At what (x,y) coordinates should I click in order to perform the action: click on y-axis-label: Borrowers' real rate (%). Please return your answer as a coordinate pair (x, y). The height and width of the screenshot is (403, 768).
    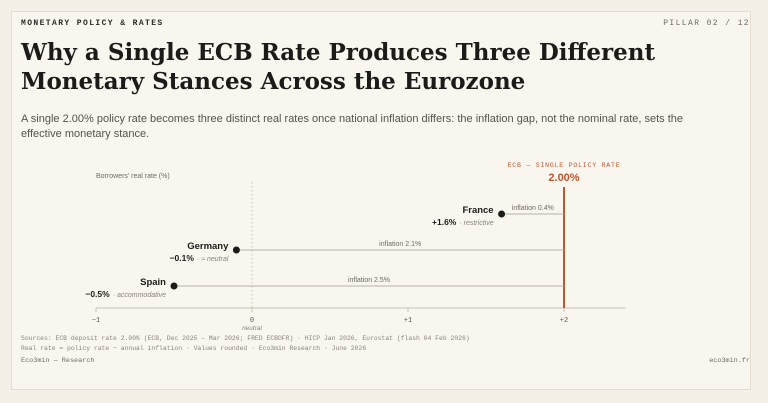
    Looking at the image, I should click on (133, 176).